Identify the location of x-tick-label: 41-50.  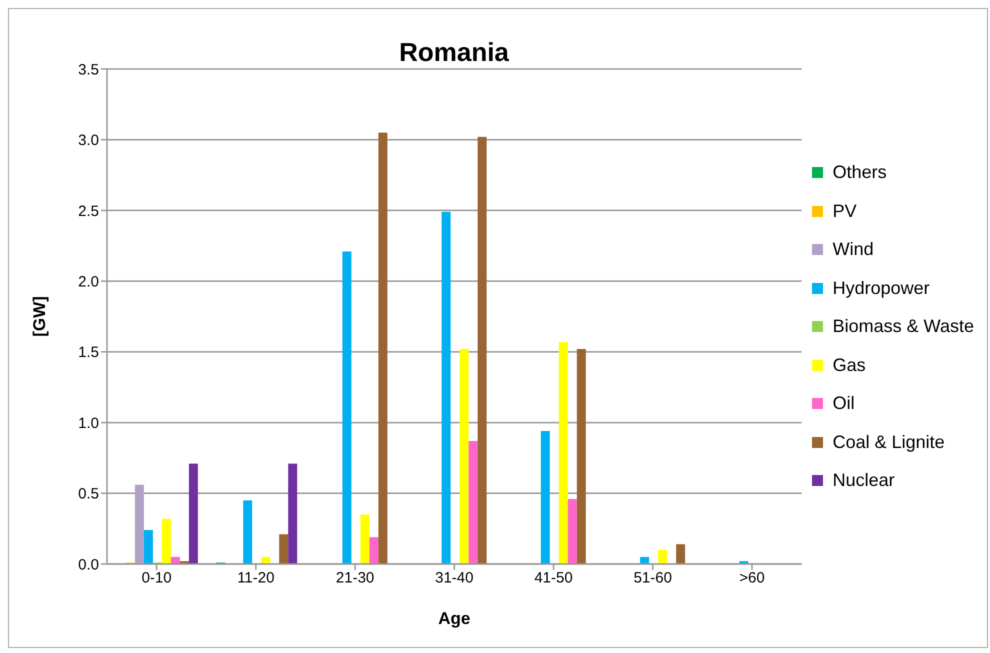
(553, 578).